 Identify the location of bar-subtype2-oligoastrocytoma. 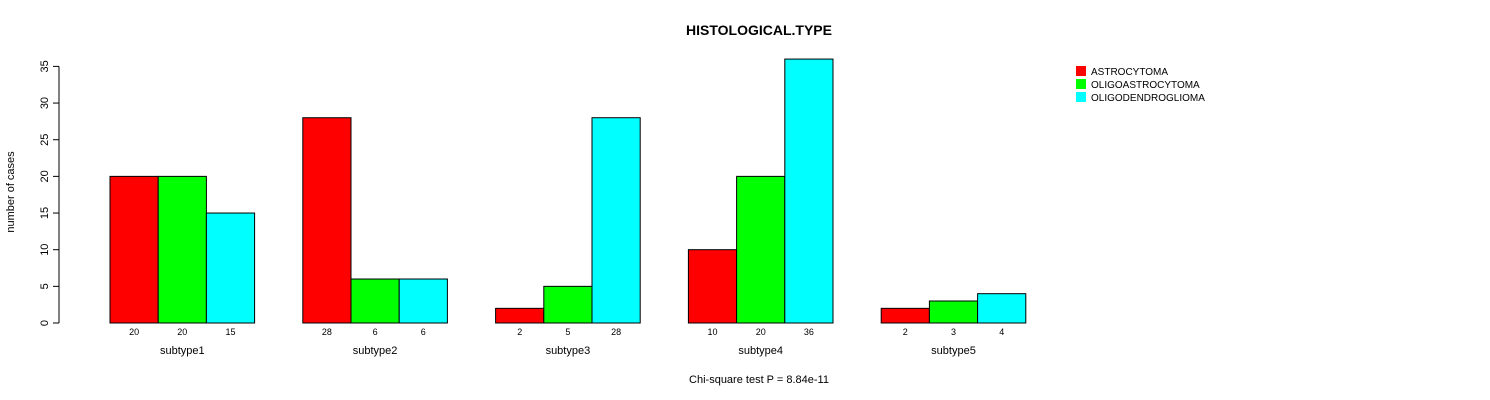
(375, 301).